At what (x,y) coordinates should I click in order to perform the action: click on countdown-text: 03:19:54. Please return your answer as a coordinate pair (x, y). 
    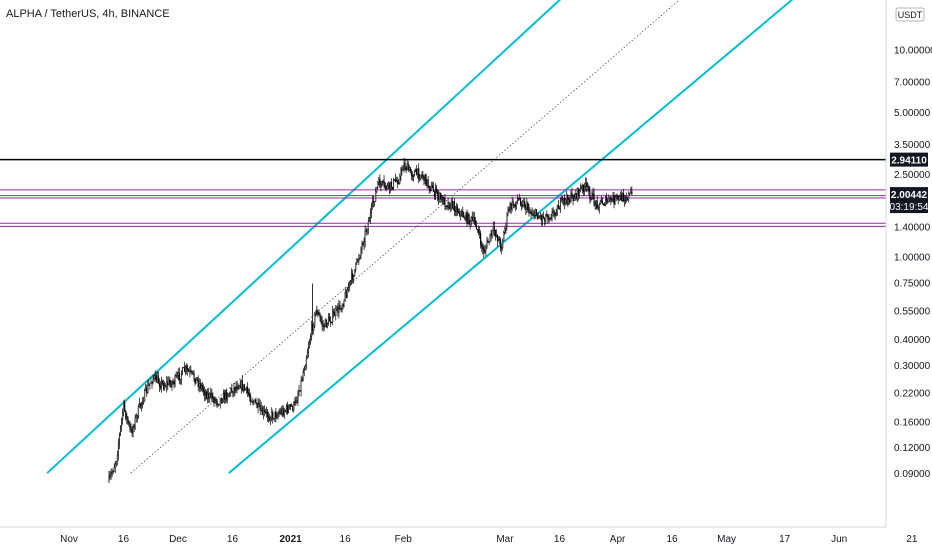
    Looking at the image, I should click on (909, 207).